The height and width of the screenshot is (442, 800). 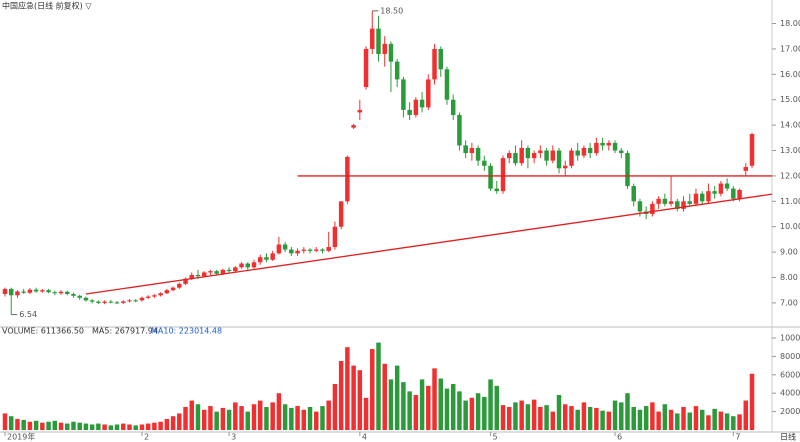 What do you see at coordinates (790, 356) in the screenshot?
I see `y-tick-label: 8000` at bounding box center [790, 356].